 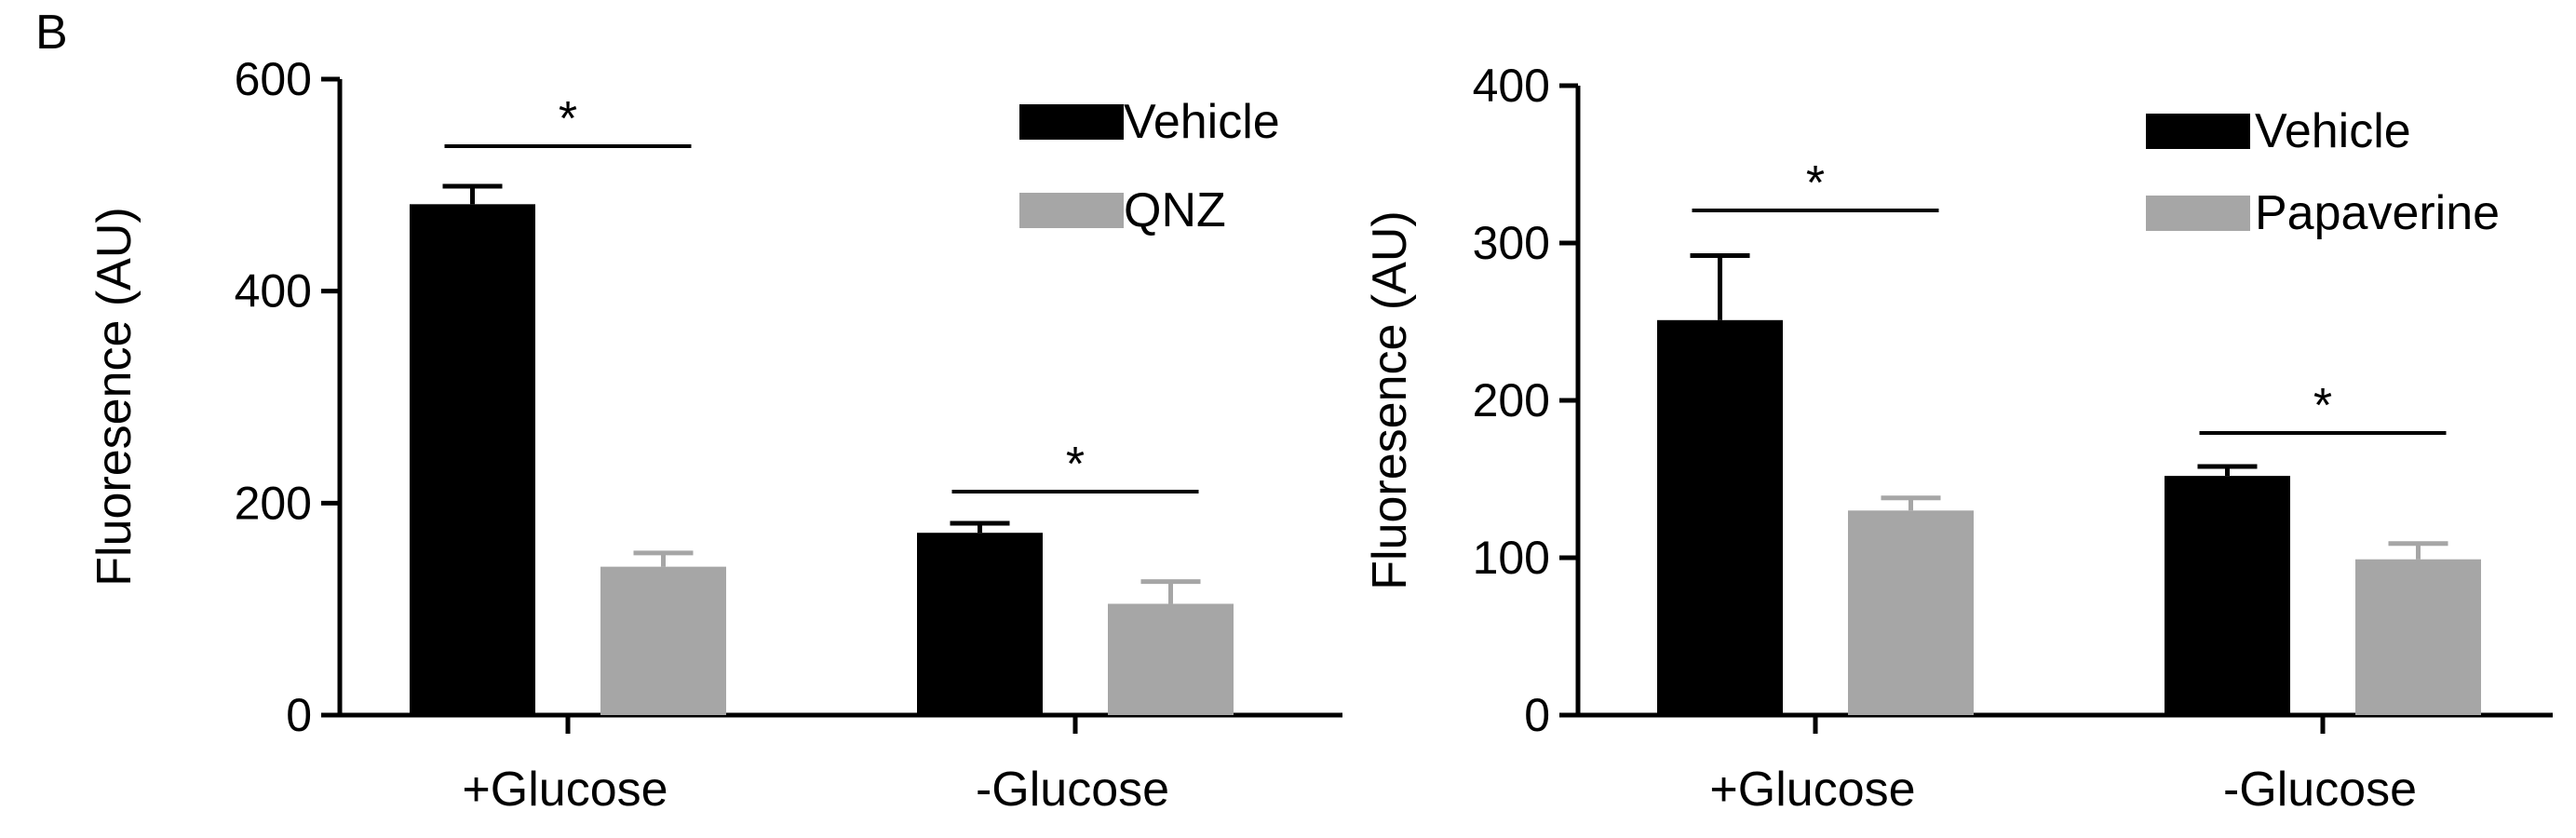 What do you see at coordinates (115, 396) in the screenshot?
I see `chart0-y-axis-title: Fluoresence (AU)` at bounding box center [115, 396].